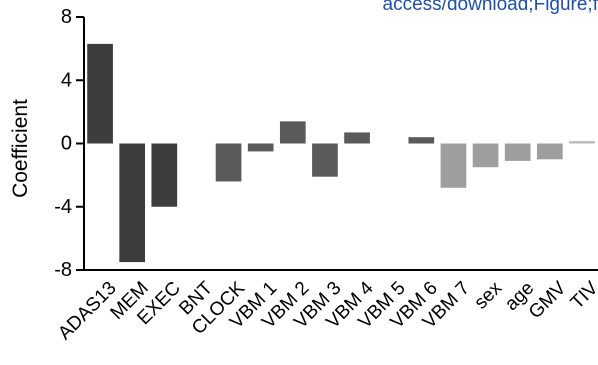  What do you see at coordinates (66, 17) in the screenshot?
I see `y-tick-label: 8` at bounding box center [66, 17].